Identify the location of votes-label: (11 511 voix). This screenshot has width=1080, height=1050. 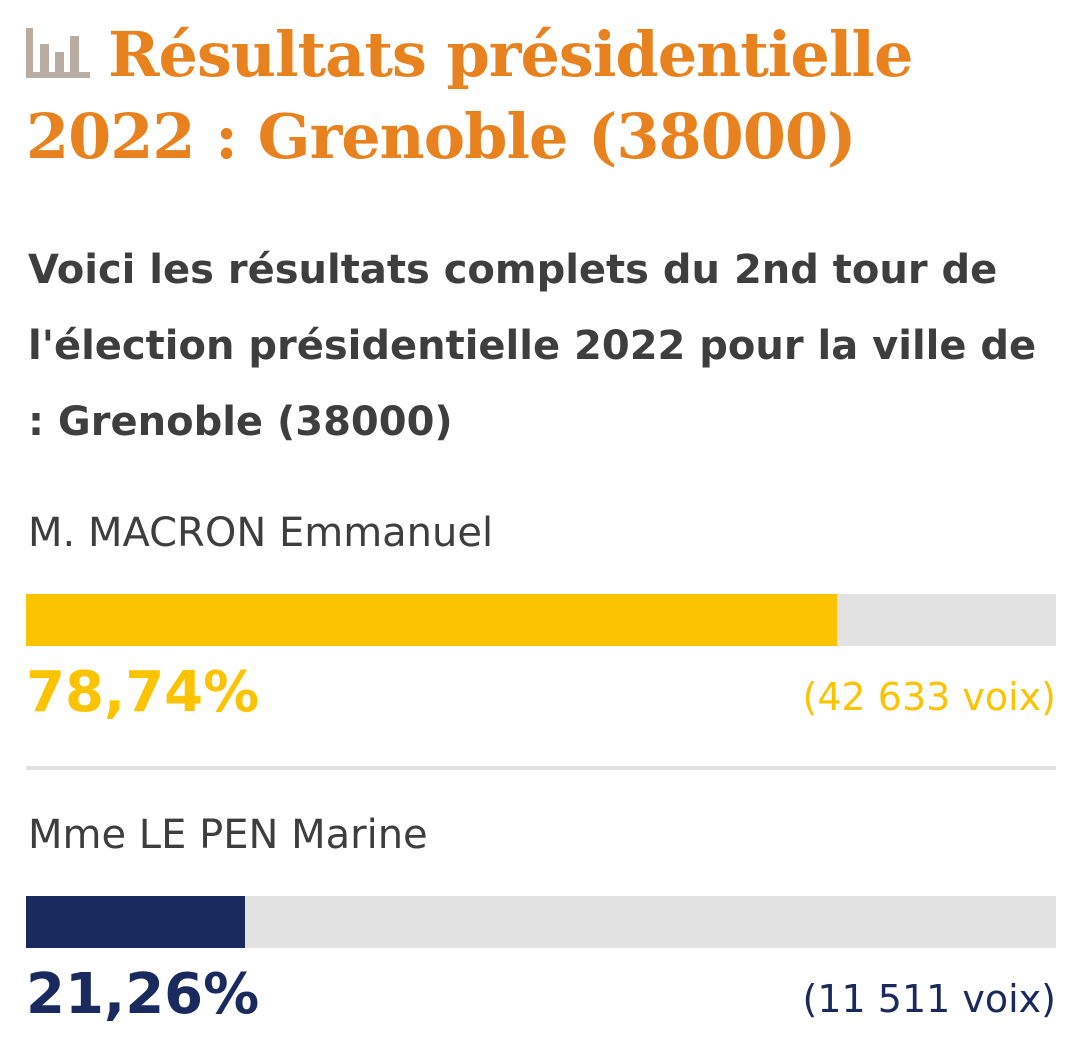
(929, 999).